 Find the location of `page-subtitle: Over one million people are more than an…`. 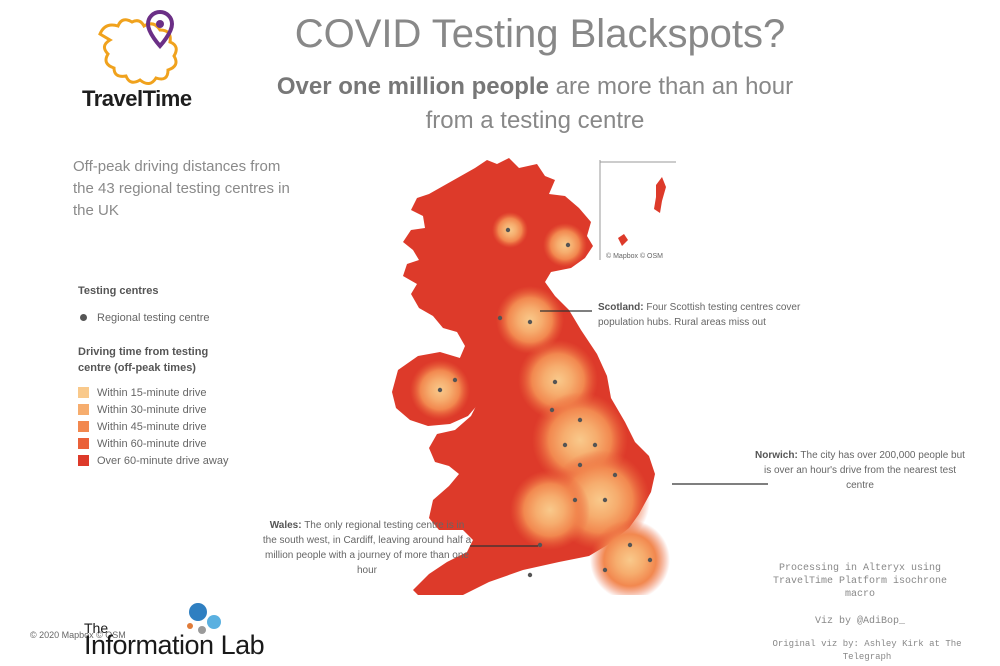

page-subtitle: Over one million people are more than an… is located at coordinates (535, 104).